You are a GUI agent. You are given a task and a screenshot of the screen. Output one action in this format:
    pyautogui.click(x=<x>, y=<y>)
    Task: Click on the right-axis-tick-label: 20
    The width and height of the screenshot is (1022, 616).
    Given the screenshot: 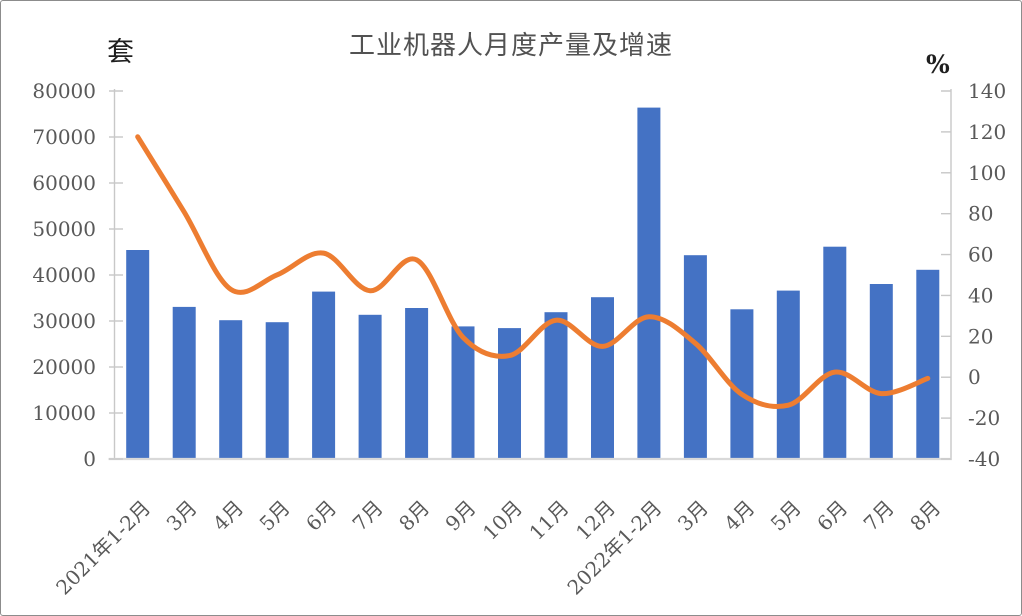 What is the action you would take?
    pyautogui.click(x=980, y=336)
    